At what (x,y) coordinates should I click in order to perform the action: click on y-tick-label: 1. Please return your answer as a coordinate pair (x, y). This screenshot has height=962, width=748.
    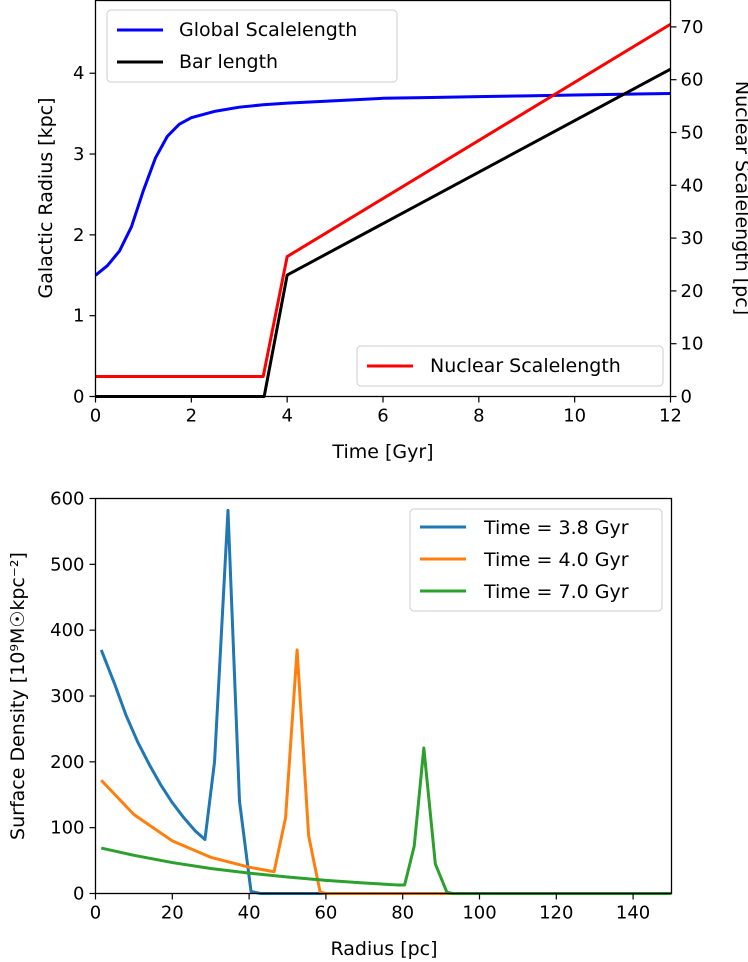
    Looking at the image, I should click on (78, 316).